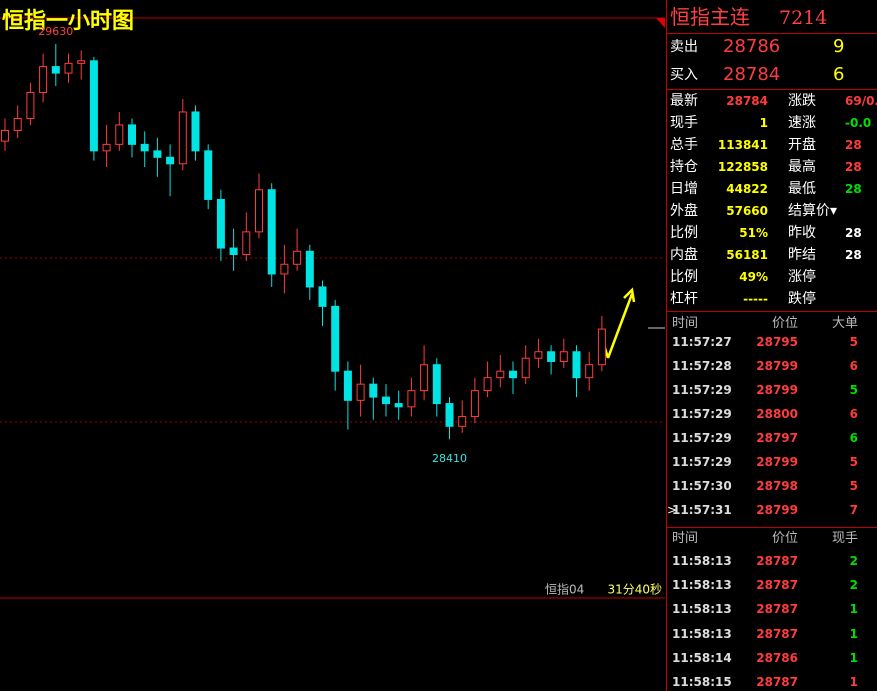 The image size is (877, 691). I want to click on stat-label: 外盘, so click(684, 211).